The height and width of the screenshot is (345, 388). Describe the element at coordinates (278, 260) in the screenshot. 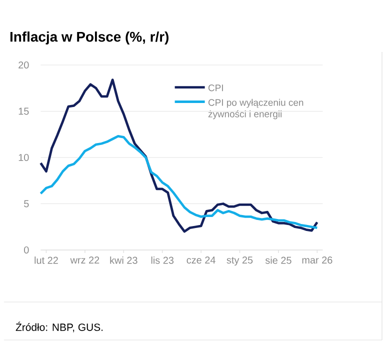

I see `x-tick-label: sie 25` at that location.